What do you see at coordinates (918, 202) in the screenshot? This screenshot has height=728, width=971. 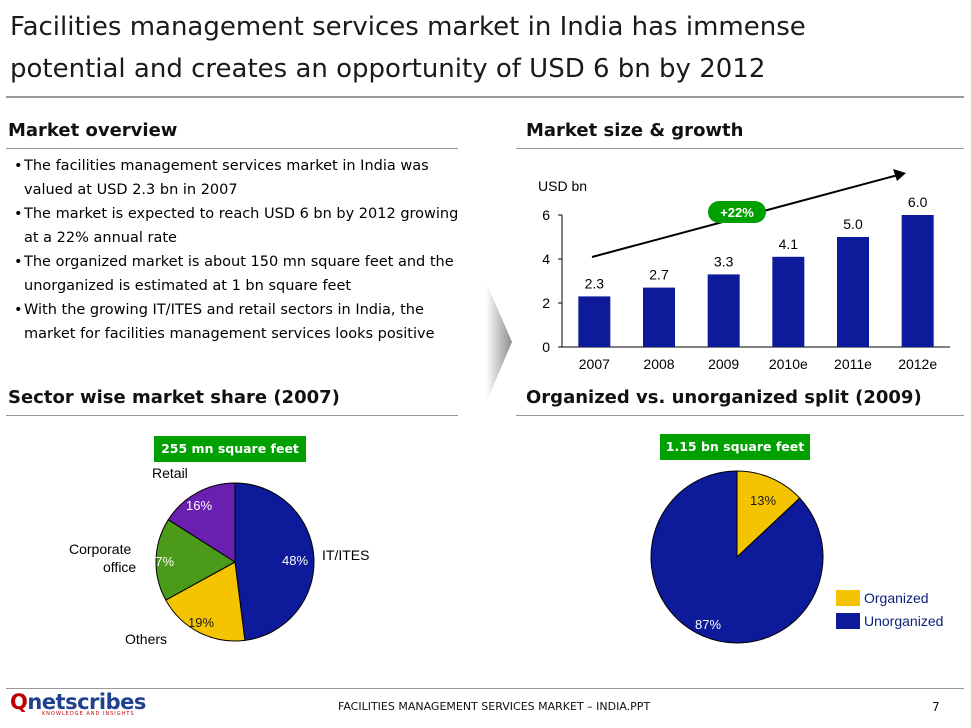 I see `bar-value-label: 6.0` at bounding box center [918, 202].